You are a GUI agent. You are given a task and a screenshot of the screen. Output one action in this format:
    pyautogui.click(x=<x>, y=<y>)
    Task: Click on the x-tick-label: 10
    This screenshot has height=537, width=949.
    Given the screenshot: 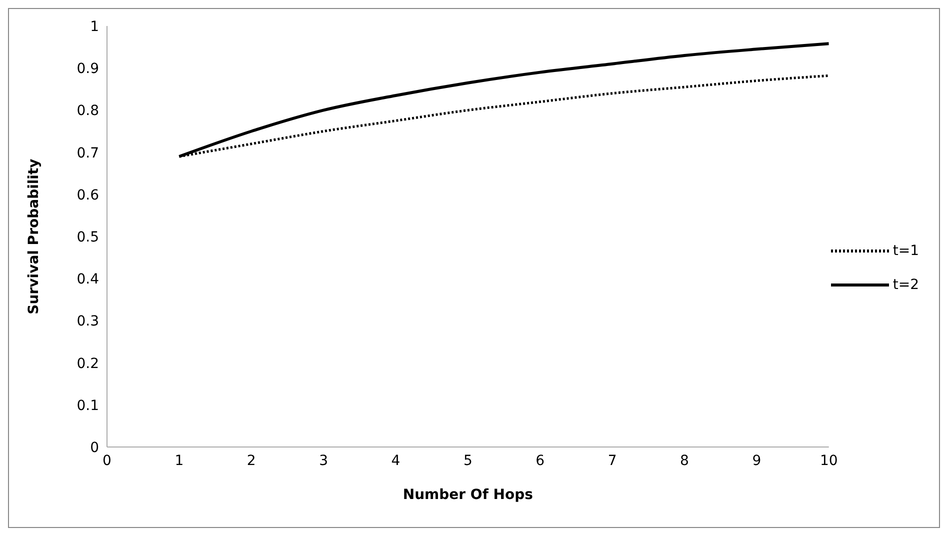 What is the action you would take?
    pyautogui.click(x=829, y=460)
    